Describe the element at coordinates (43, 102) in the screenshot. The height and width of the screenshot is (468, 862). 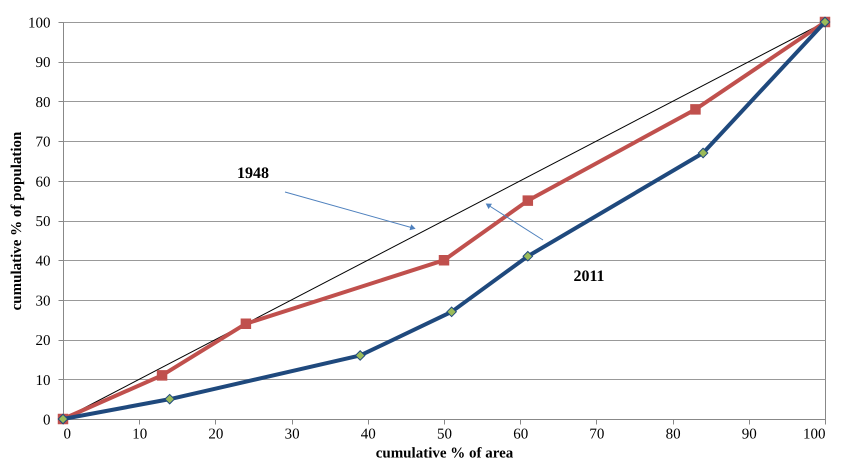
I see `y-tick-label: 80` at that location.